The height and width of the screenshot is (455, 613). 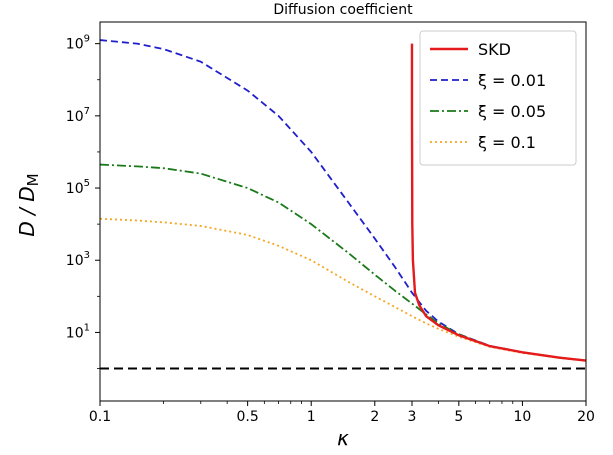 What do you see at coordinates (507, 142) in the screenshot?
I see `legend-label: ξ = 0.1` at bounding box center [507, 142].